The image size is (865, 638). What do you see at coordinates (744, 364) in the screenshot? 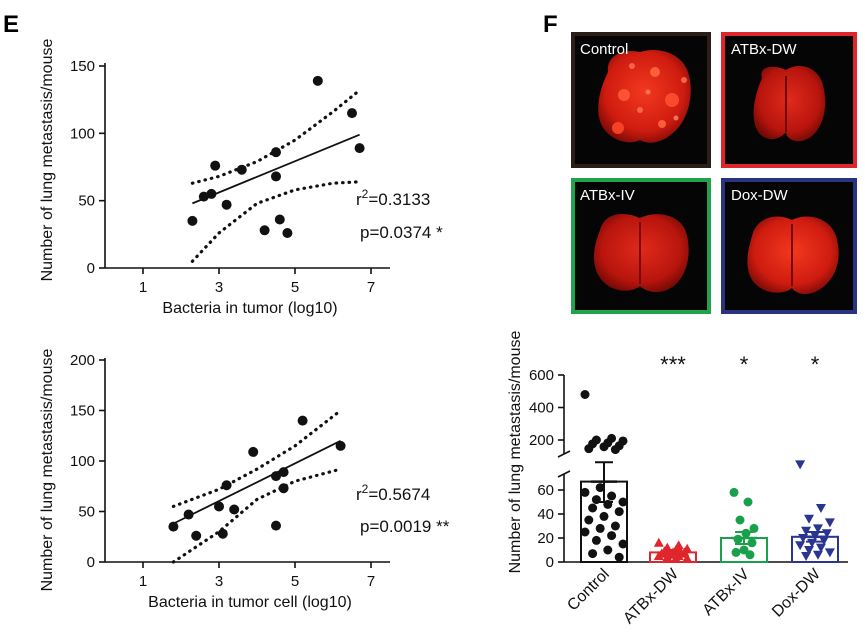
I see `significance-atbx-iv: *` at bounding box center [744, 364].